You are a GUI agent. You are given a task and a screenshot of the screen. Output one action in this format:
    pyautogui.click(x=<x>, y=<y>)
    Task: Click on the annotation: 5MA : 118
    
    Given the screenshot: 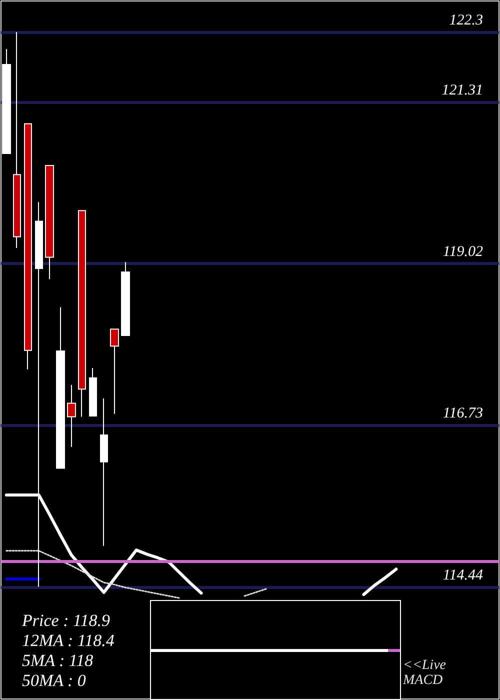 What is the action you would take?
    pyautogui.click(x=58, y=660)
    